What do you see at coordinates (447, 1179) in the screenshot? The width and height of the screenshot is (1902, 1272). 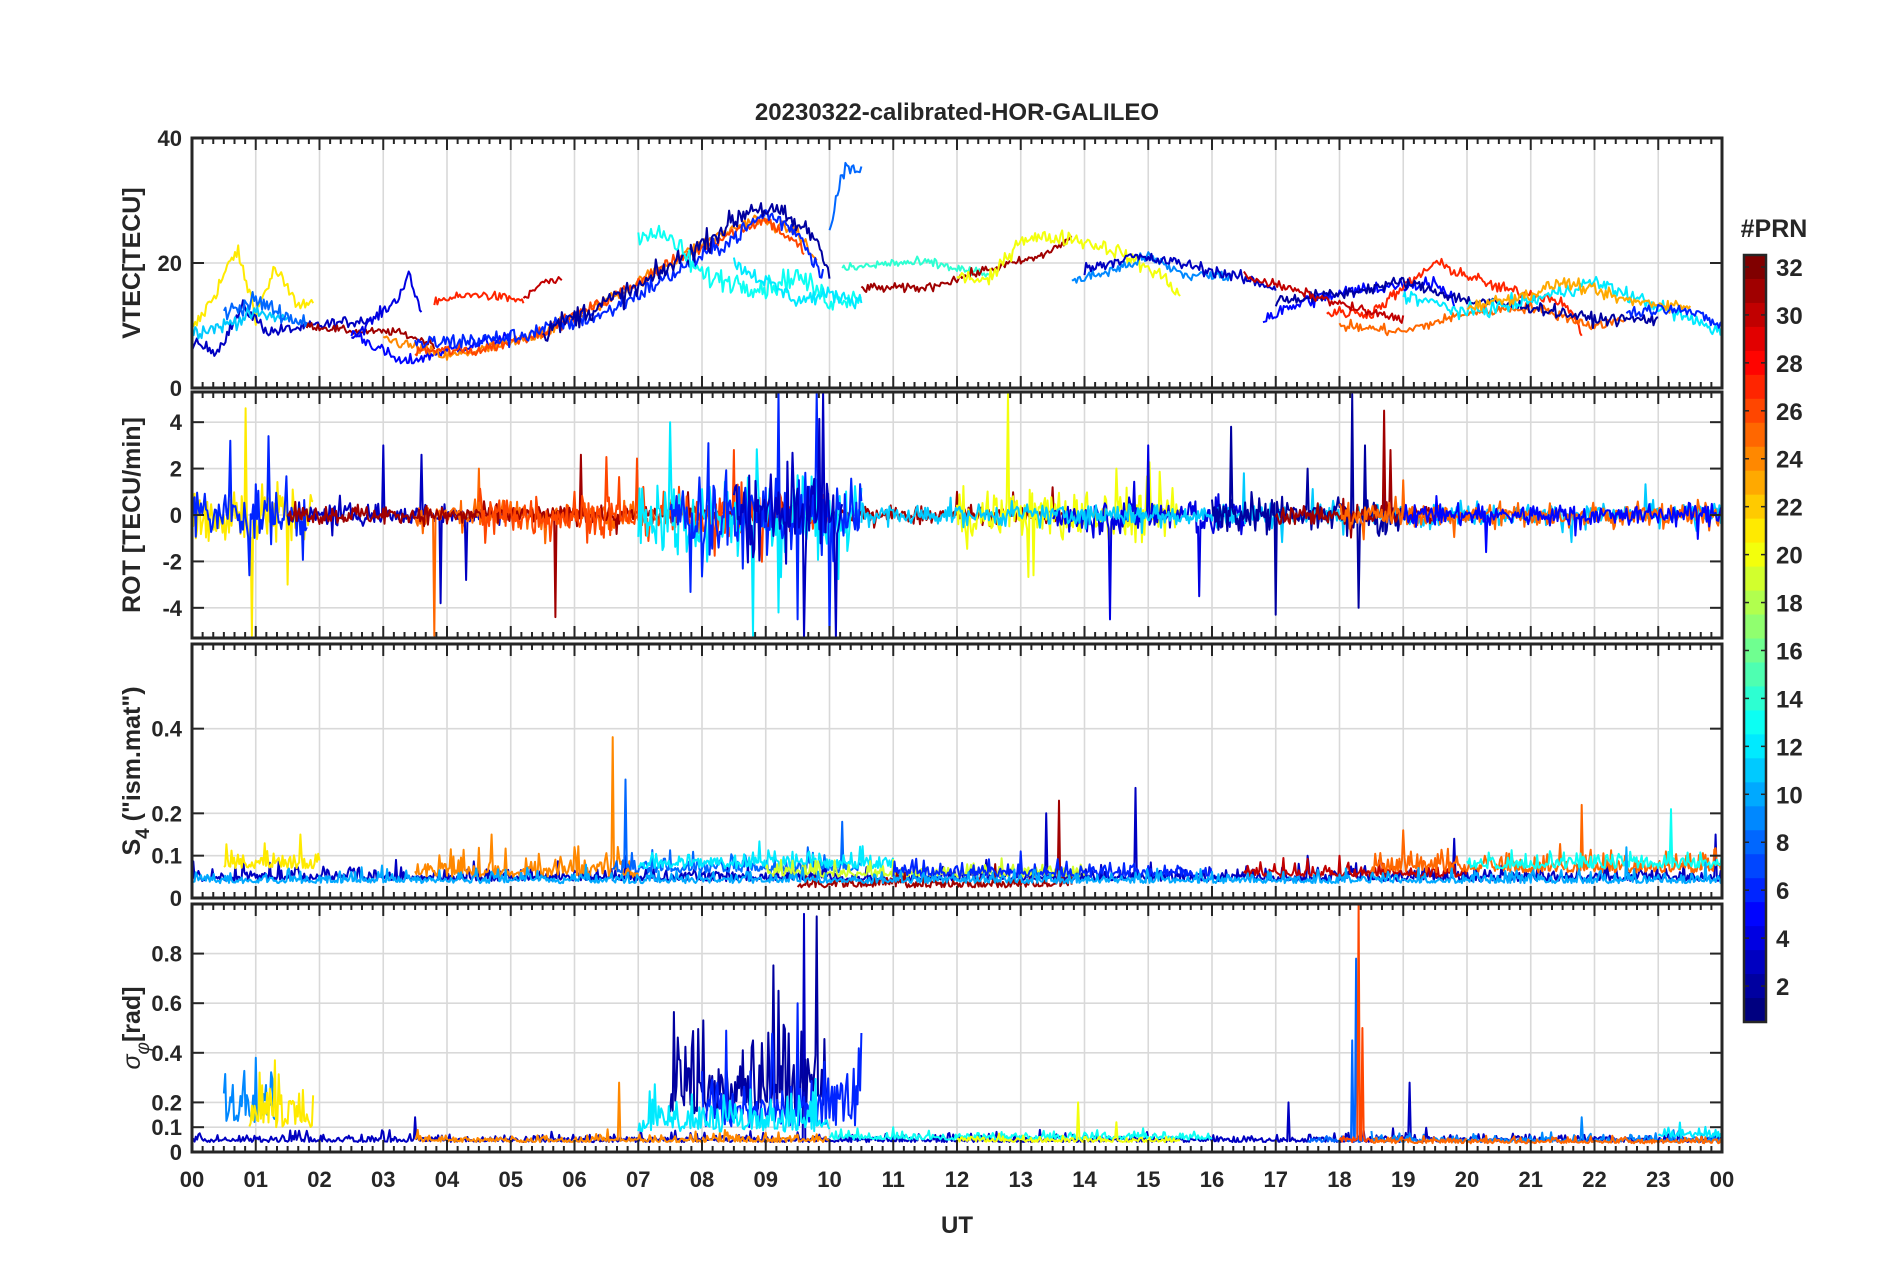 I see `x-tick-label: 04` at bounding box center [447, 1179].